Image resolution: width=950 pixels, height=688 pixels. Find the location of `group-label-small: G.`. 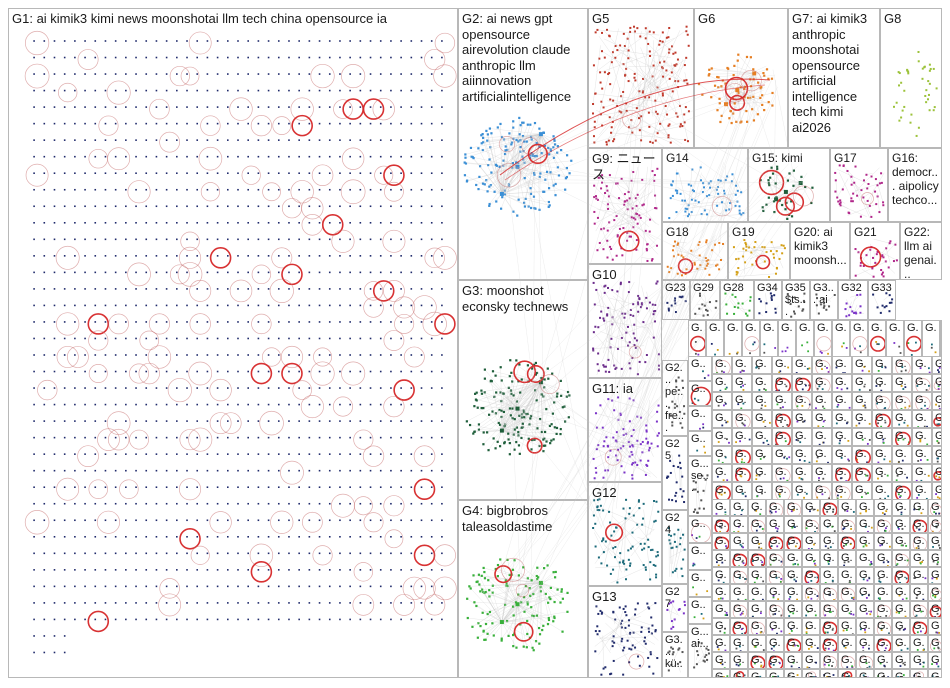

group-label-small: G. is located at coordinates (781, 382).